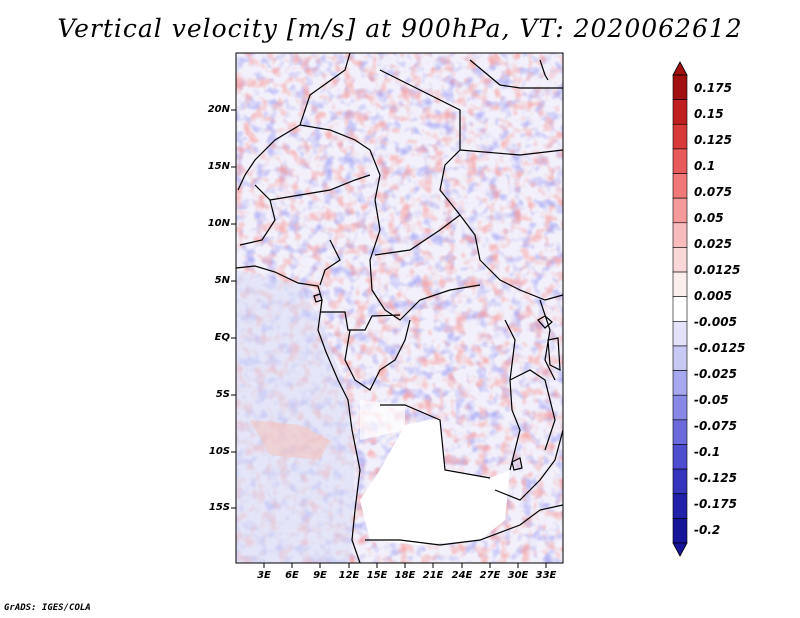  What do you see at coordinates (462, 575) in the screenshot?
I see `lon-label: 24E` at bounding box center [462, 575].